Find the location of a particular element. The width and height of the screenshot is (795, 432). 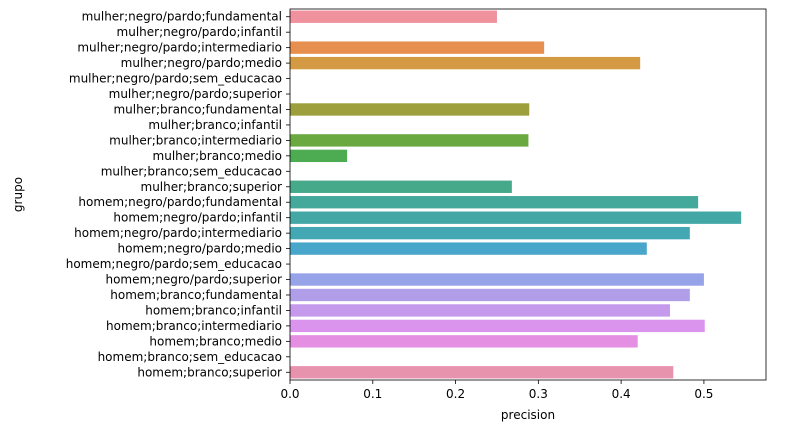

y-tick-label: homem;negro/pardo;infantil is located at coordinates (197, 218).